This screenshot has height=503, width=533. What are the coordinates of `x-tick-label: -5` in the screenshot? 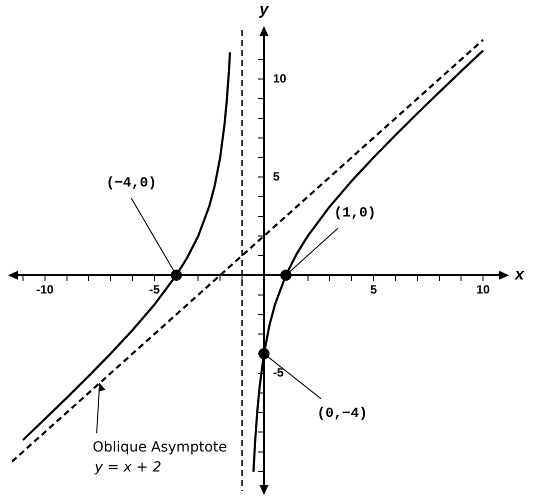 It's located at (154, 289).